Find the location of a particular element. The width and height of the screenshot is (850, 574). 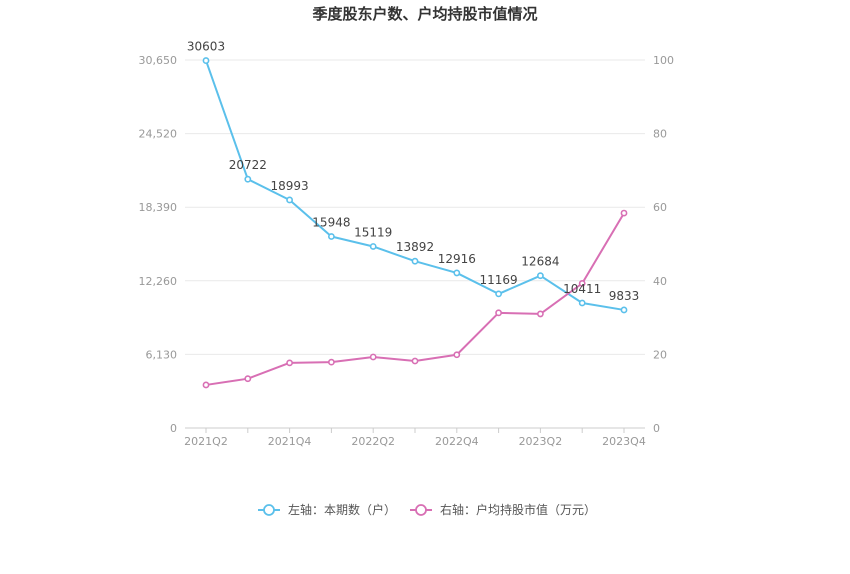

right-axis-tick-label: 60 is located at coordinates (660, 207).